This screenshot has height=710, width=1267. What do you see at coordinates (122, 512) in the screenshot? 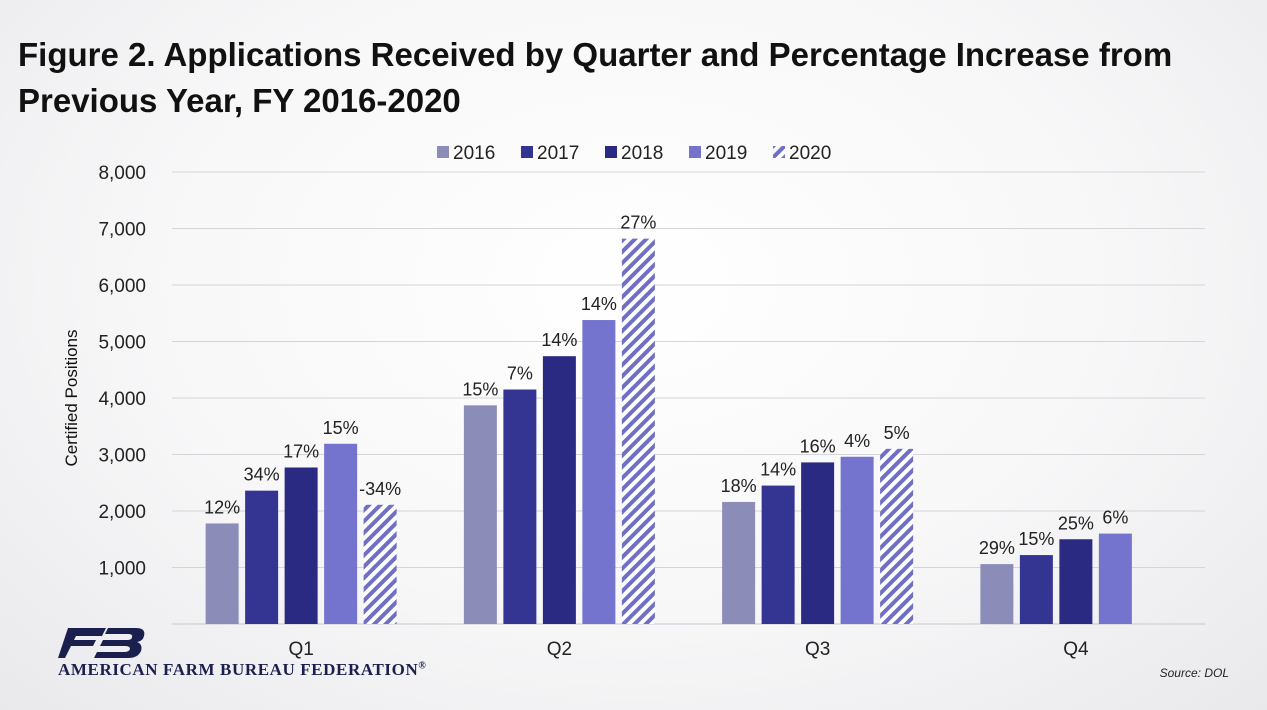
I see `y-tick-label: 2,000` at bounding box center [122, 512].